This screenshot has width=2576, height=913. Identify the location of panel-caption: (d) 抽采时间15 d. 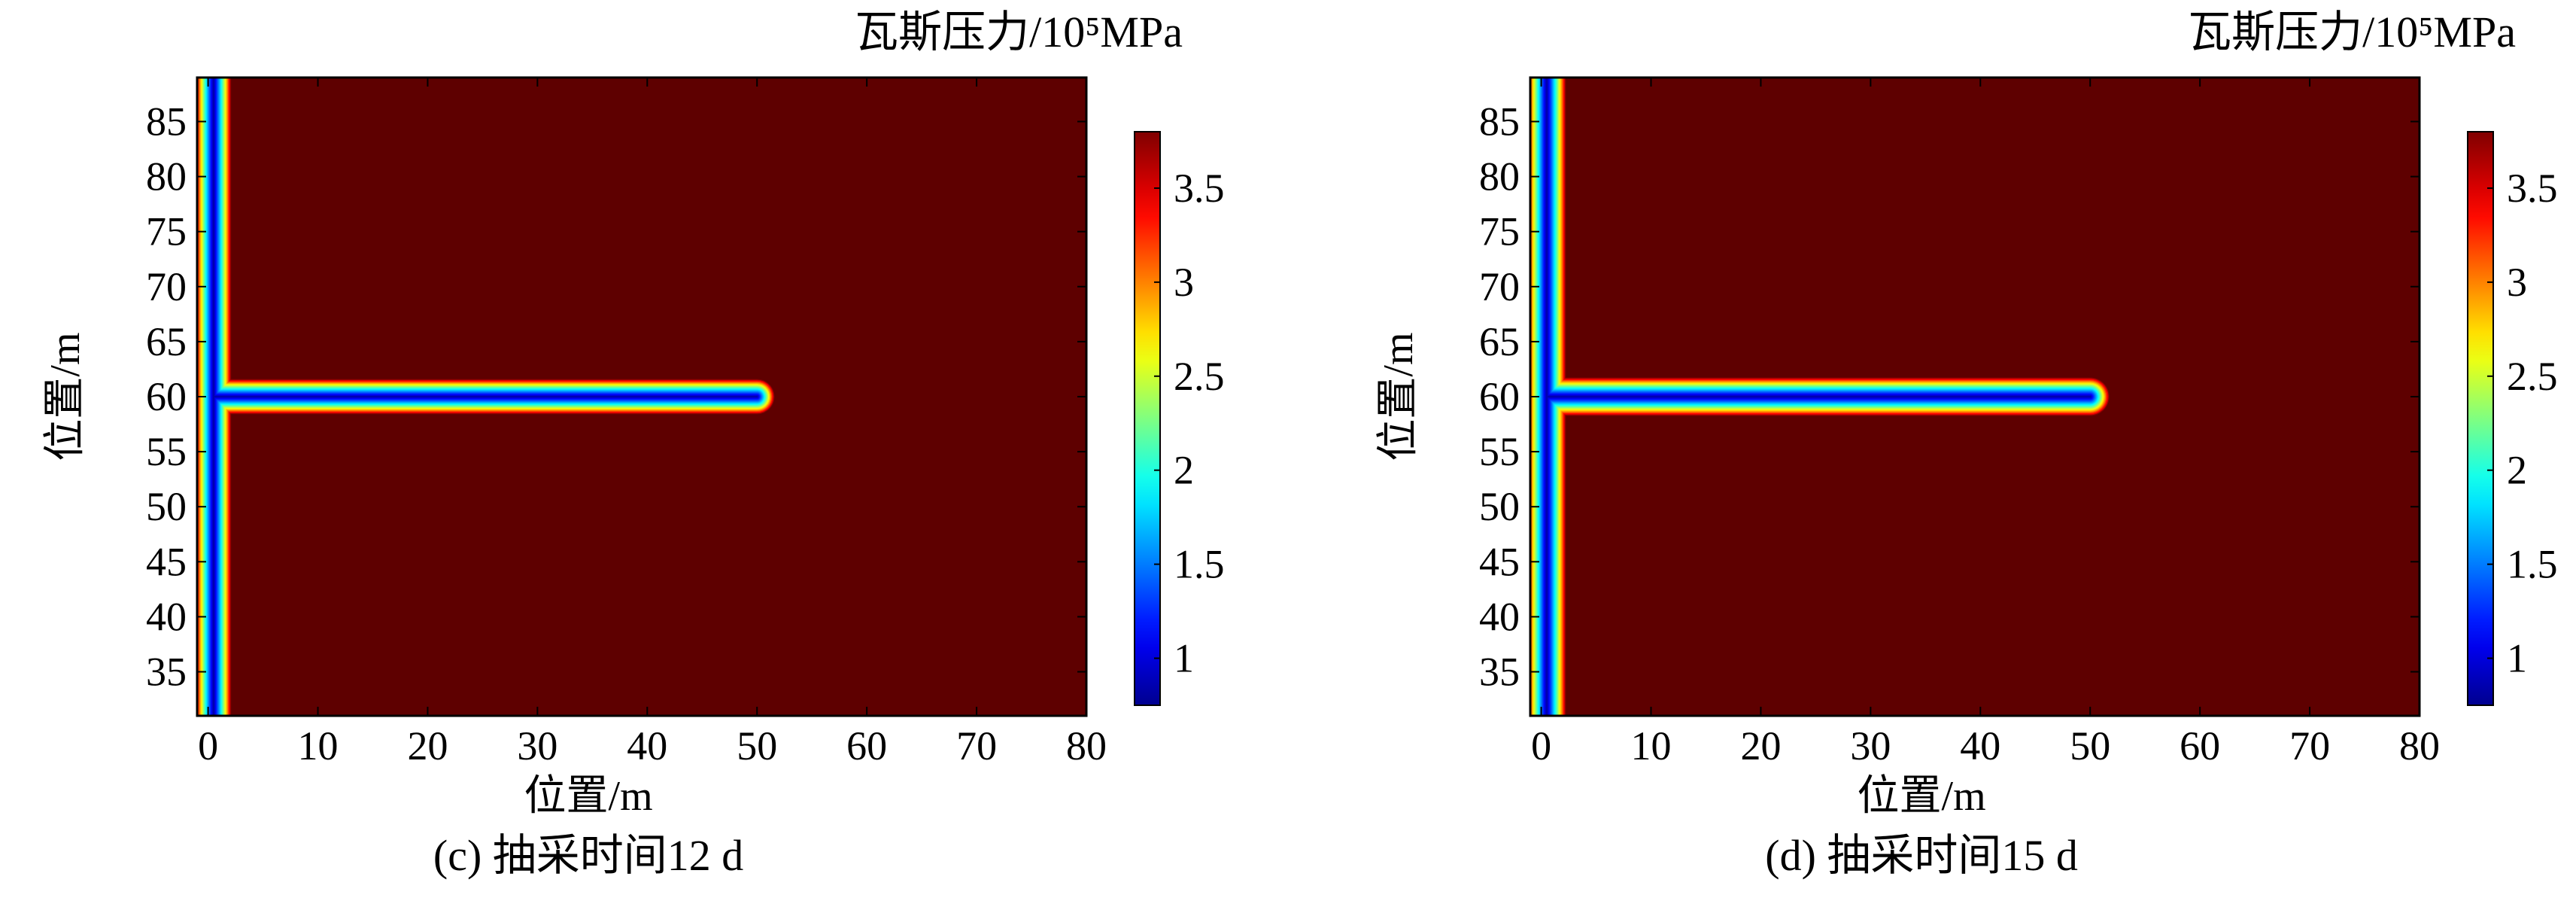
(1921, 855).